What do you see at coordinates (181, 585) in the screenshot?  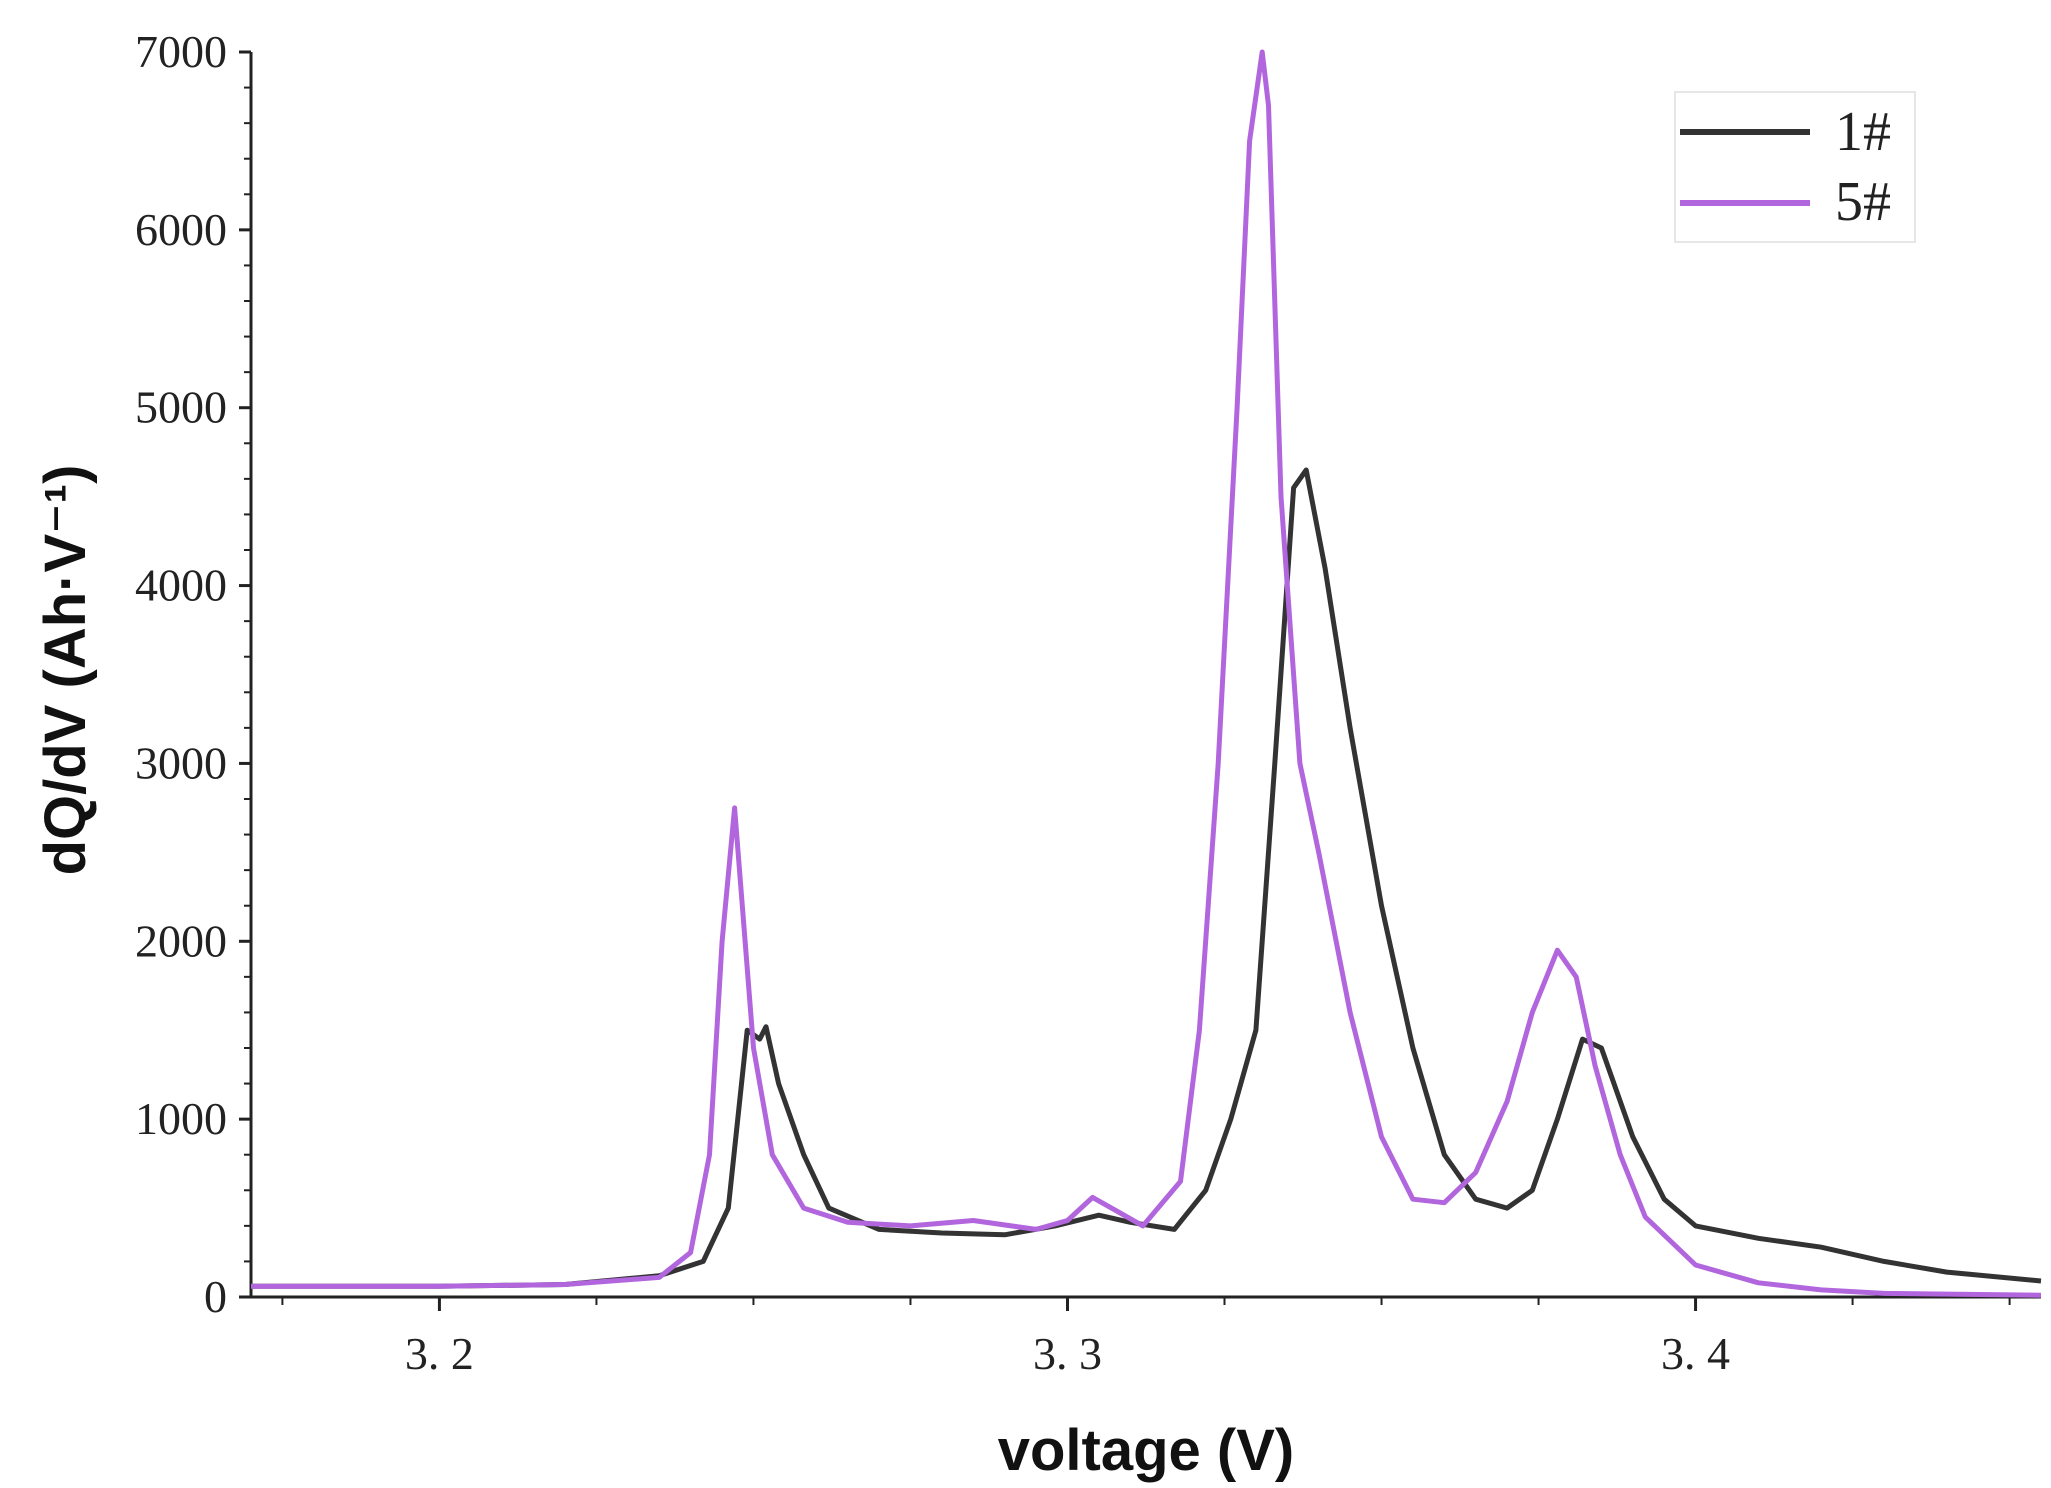 I see `y-tick-label: 4000` at bounding box center [181, 585].